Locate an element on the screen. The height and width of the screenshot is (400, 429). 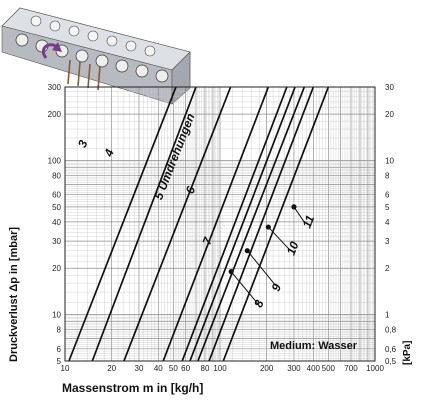
y-tick-label-right: 10 is located at coordinates (389, 161).